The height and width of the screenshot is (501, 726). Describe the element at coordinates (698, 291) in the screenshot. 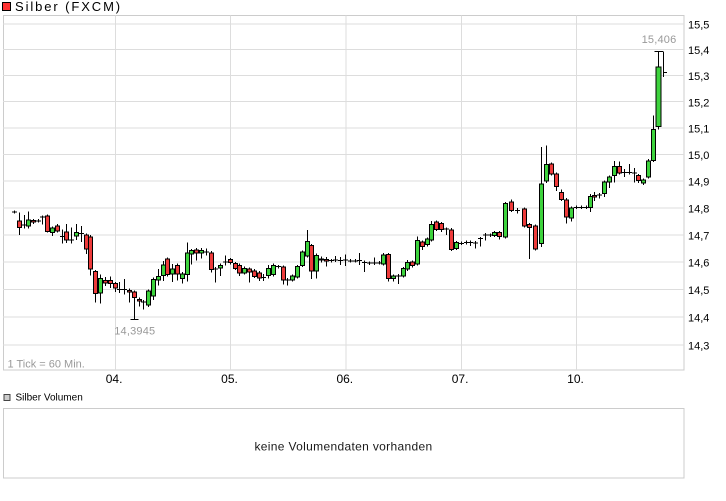

I see `svg-text: 14,5` at that location.